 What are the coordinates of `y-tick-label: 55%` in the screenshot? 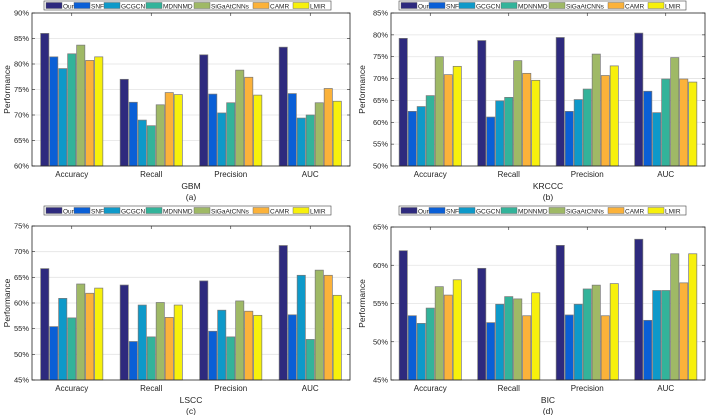 It's located at (380, 303).